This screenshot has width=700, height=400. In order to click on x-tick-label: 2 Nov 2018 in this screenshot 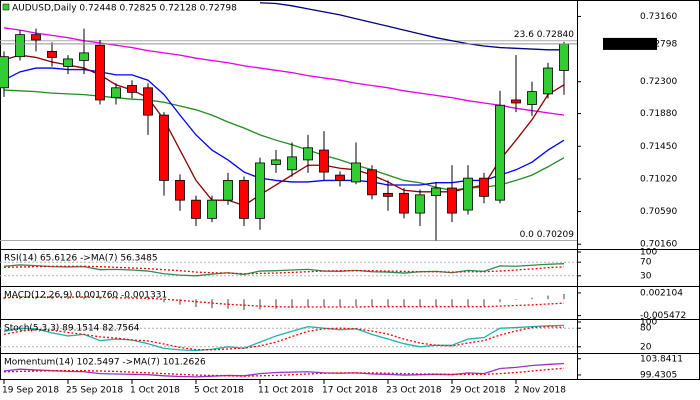, I will do `click(540, 391)`.